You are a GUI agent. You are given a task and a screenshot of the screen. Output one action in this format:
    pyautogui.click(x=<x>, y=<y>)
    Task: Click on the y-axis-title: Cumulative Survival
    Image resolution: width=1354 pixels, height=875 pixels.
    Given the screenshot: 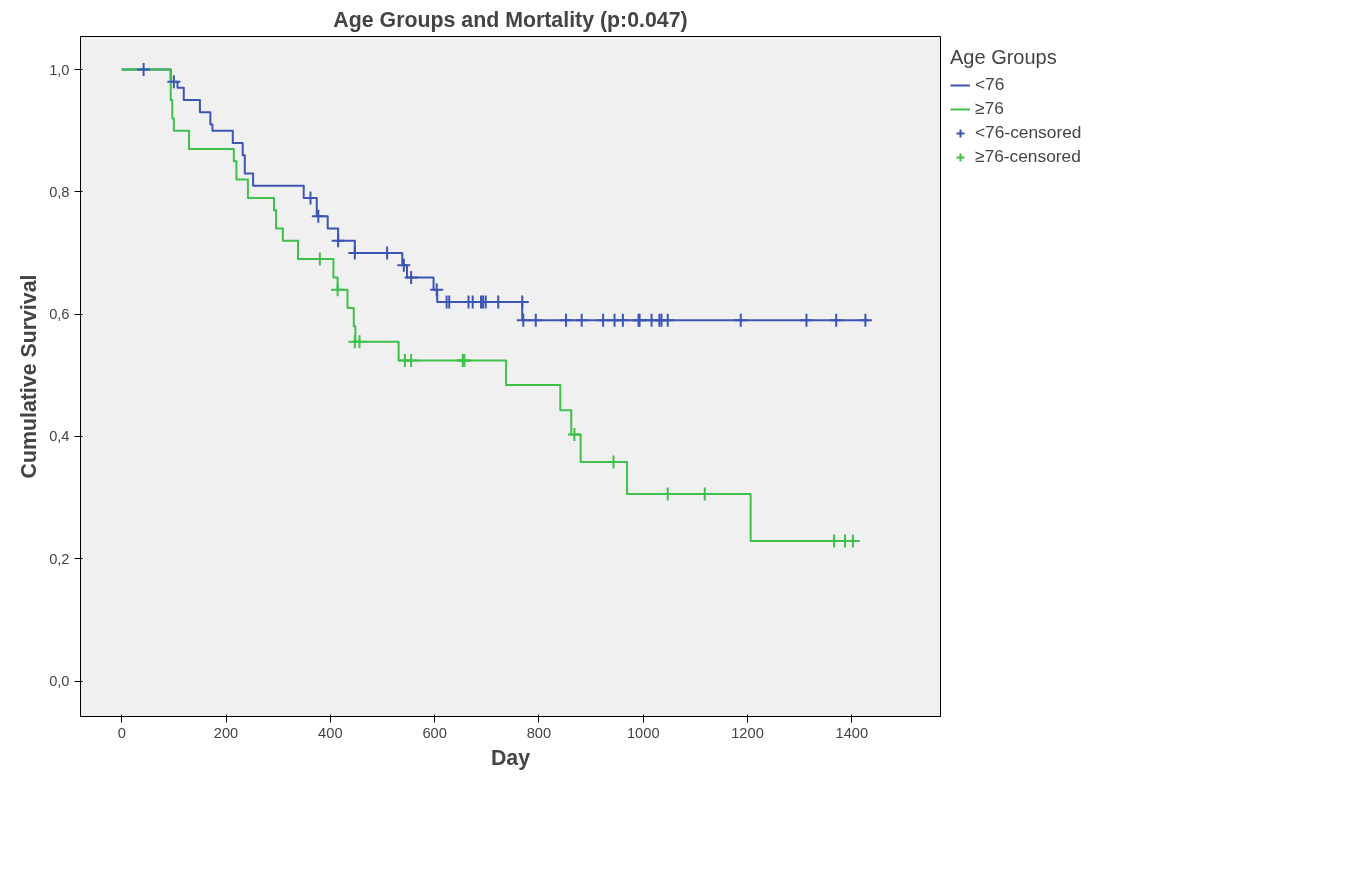 What is the action you would take?
    pyautogui.click(x=29, y=376)
    